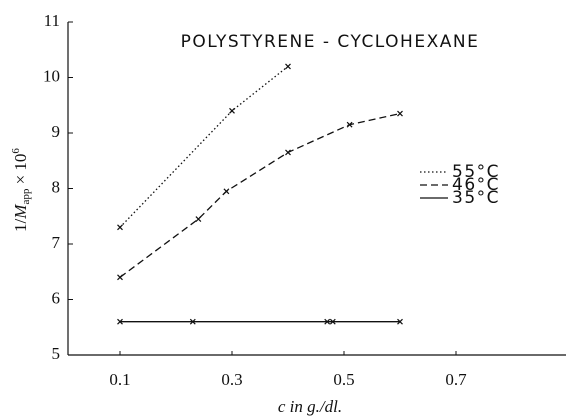 The image size is (568, 420). I want to click on x-tick-label: 0.5, so click(343, 379).